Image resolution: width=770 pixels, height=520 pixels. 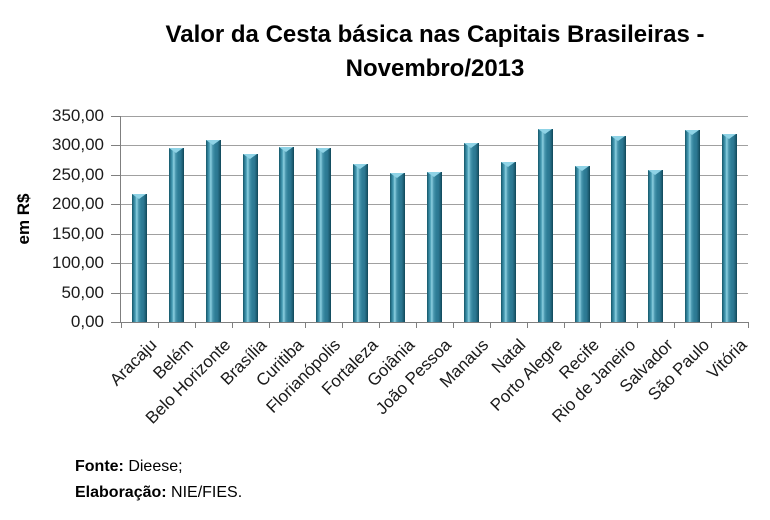 What do you see at coordinates (656, 245) in the screenshot?
I see `bar-salvador` at bounding box center [656, 245].